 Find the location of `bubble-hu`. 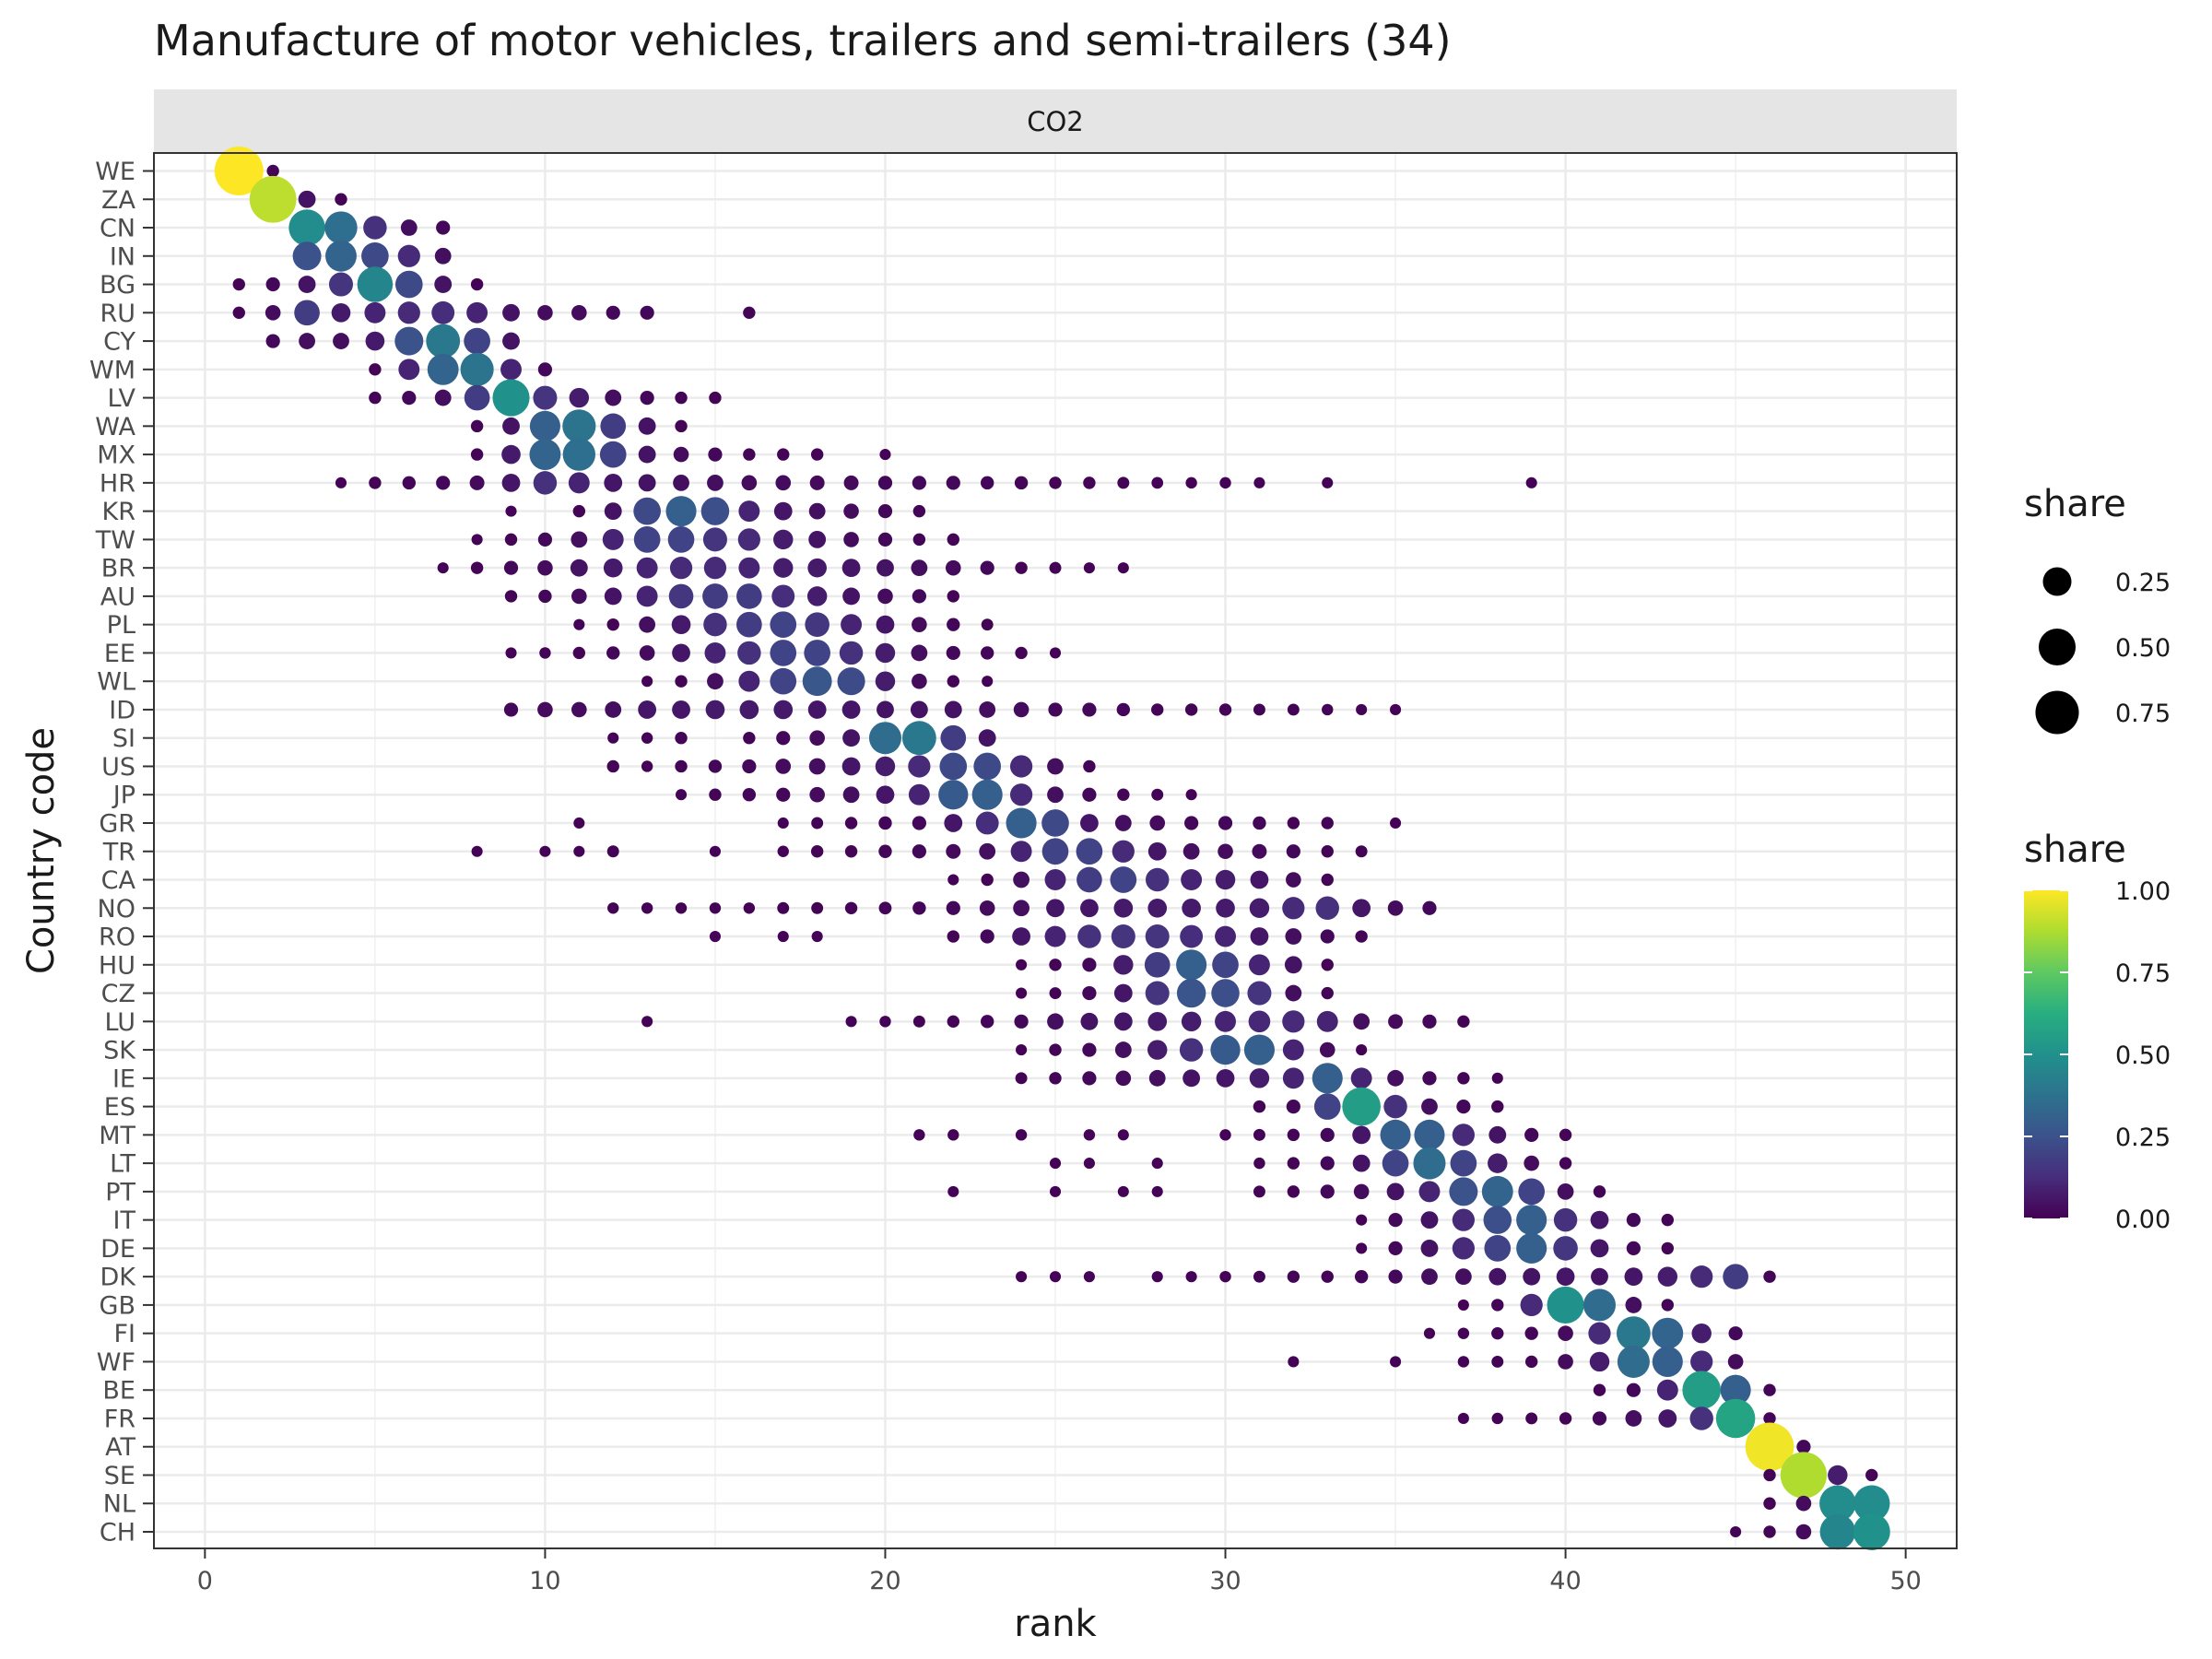

bubble-hu is located at coordinates (1123, 965).